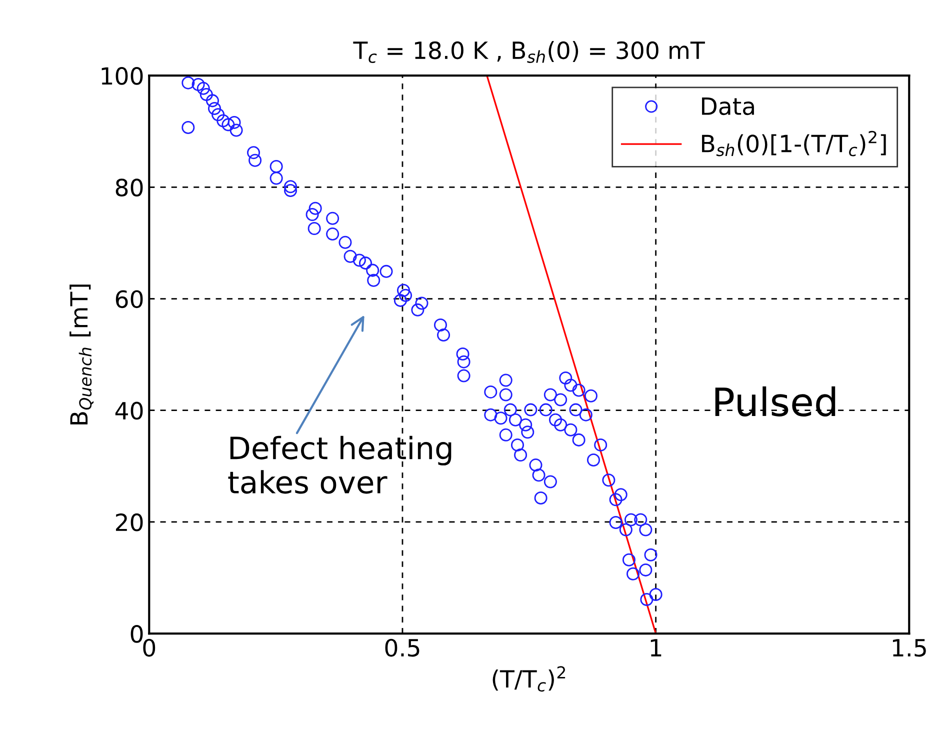 Image resolution: width=950 pixels, height=741 pixels. I want to click on y-tick-label: 100, so click(122, 76).